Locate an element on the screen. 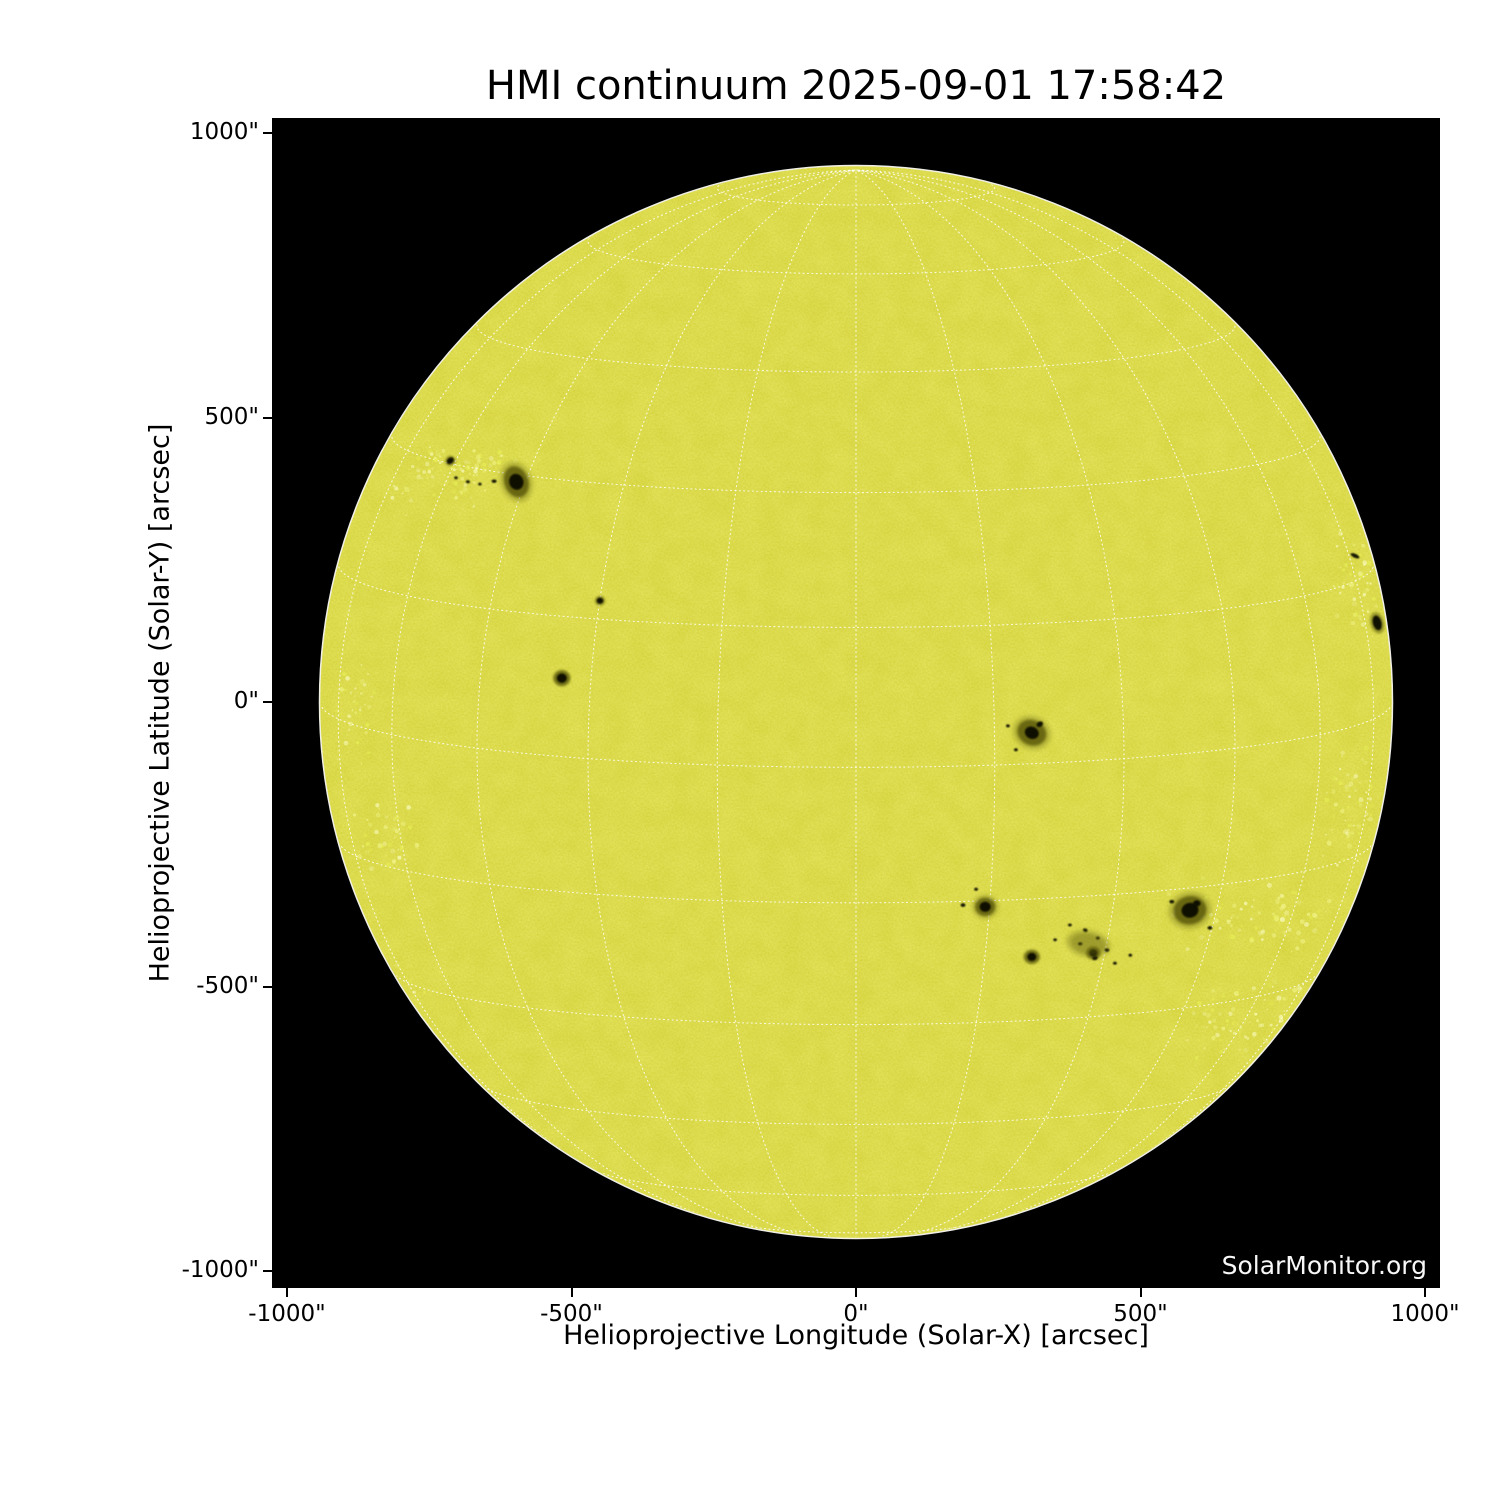  x-tick-label: 1000" is located at coordinates (1425, 1314).